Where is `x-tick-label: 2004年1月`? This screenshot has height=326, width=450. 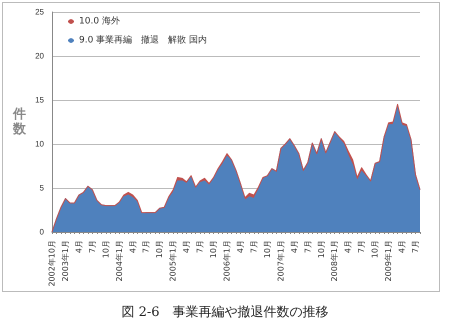 x-tick-label: 2004年1月 is located at coordinates (119, 261).